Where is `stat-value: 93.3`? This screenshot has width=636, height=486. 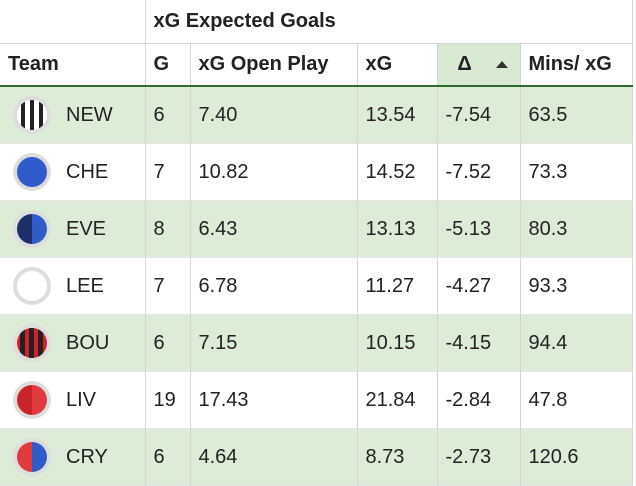
stat-value: 93.3 is located at coordinates (548, 285).